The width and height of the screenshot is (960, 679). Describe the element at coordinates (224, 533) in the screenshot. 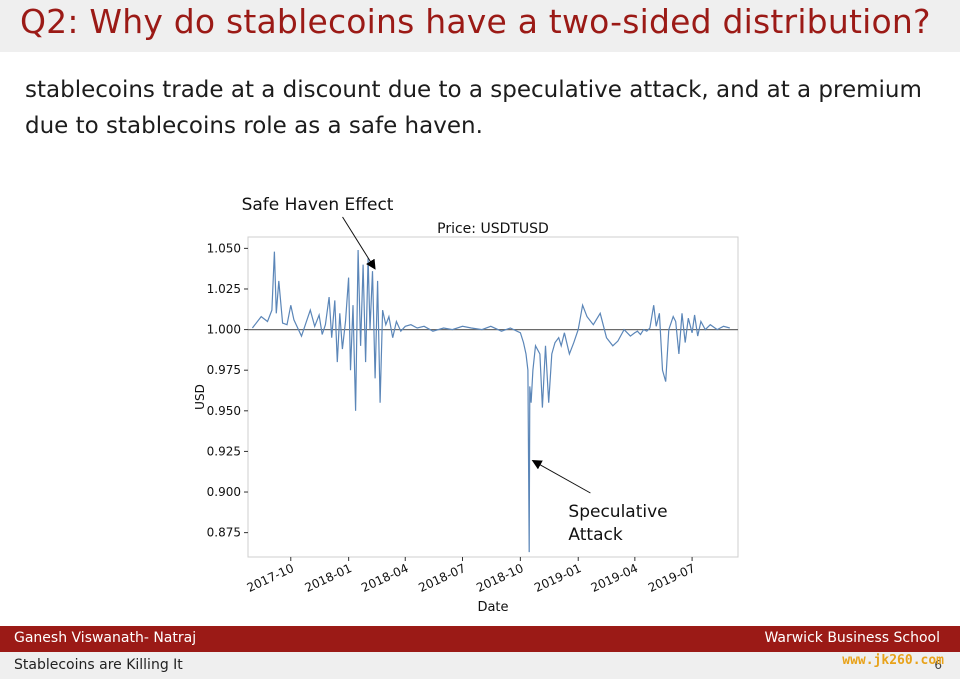

I see `y-tick-label: 0.875` at that location.